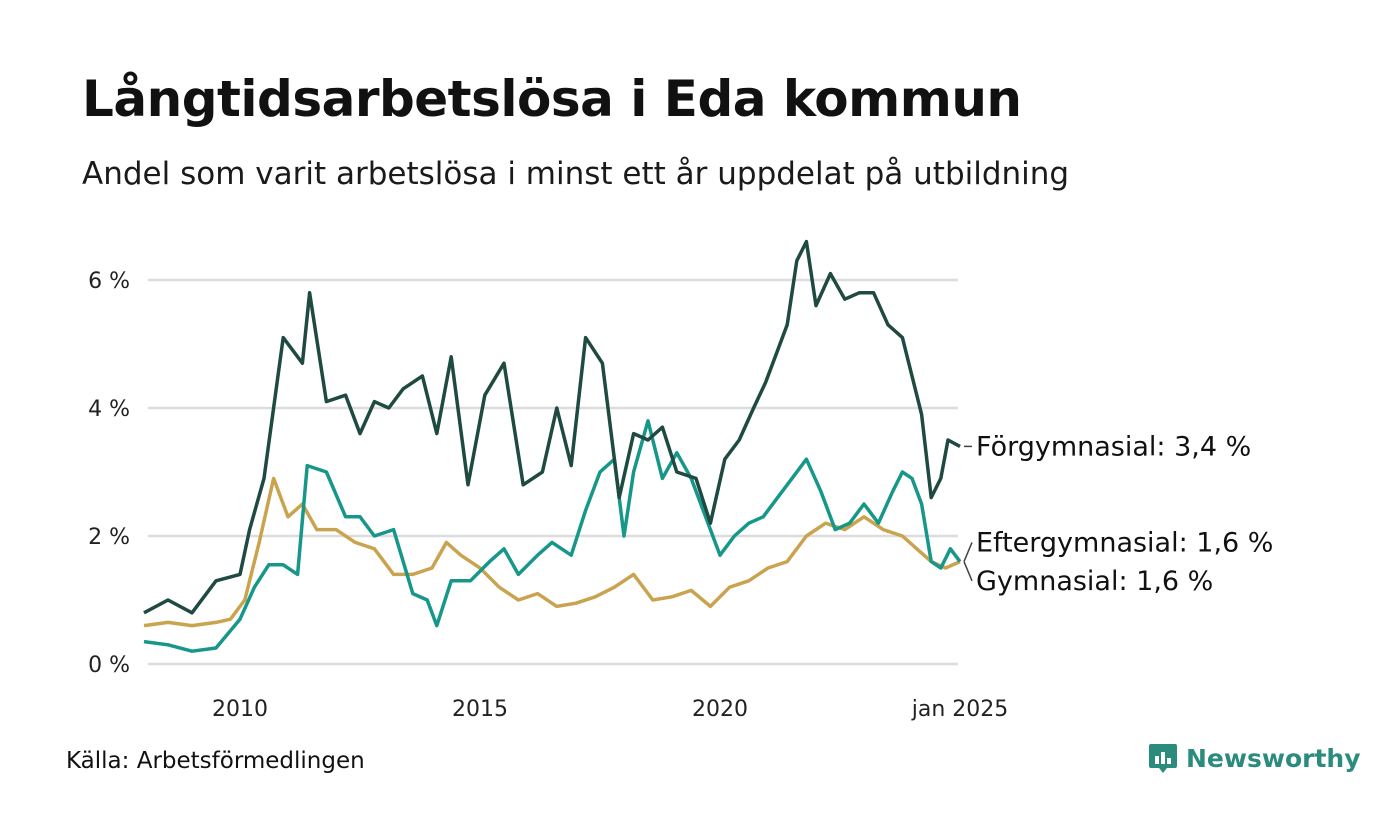 The width and height of the screenshot is (1400, 840). What do you see at coordinates (480, 709) in the screenshot?
I see `x-tick-label: 2015` at bounding box center [480, 709].